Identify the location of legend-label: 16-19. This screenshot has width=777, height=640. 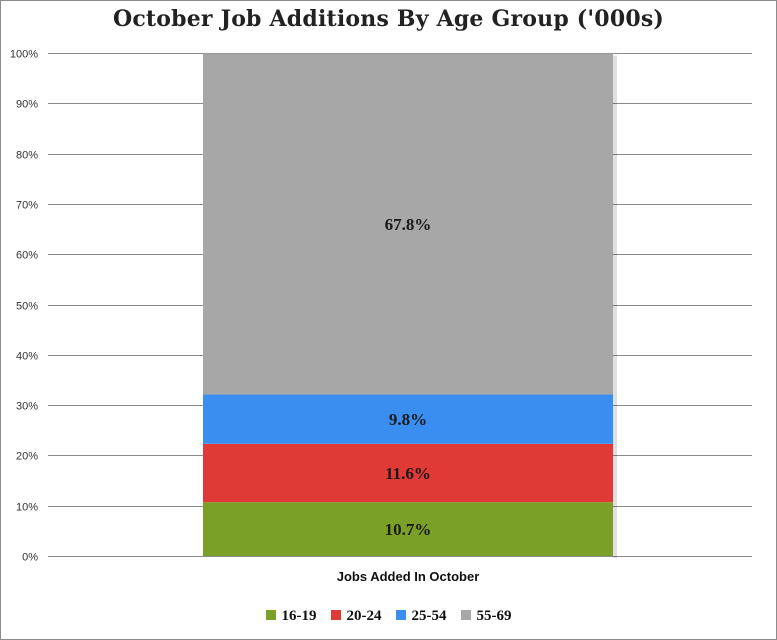
(299, 616).